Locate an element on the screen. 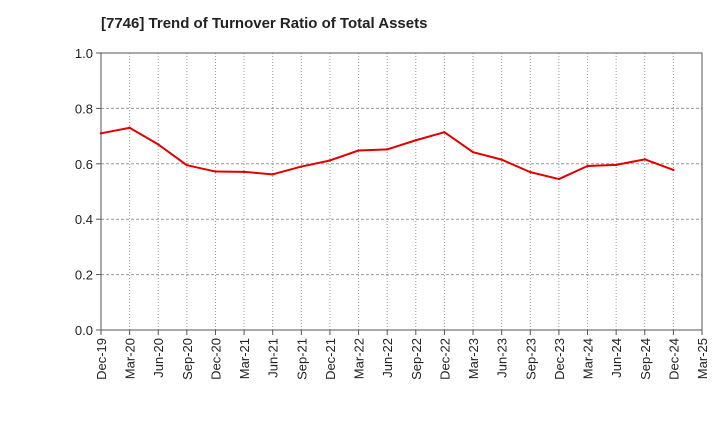 Image resolution: width=720 pixels, height=440 pixels. y-tick-label: 0.6 is located at coordinates (84, 164).